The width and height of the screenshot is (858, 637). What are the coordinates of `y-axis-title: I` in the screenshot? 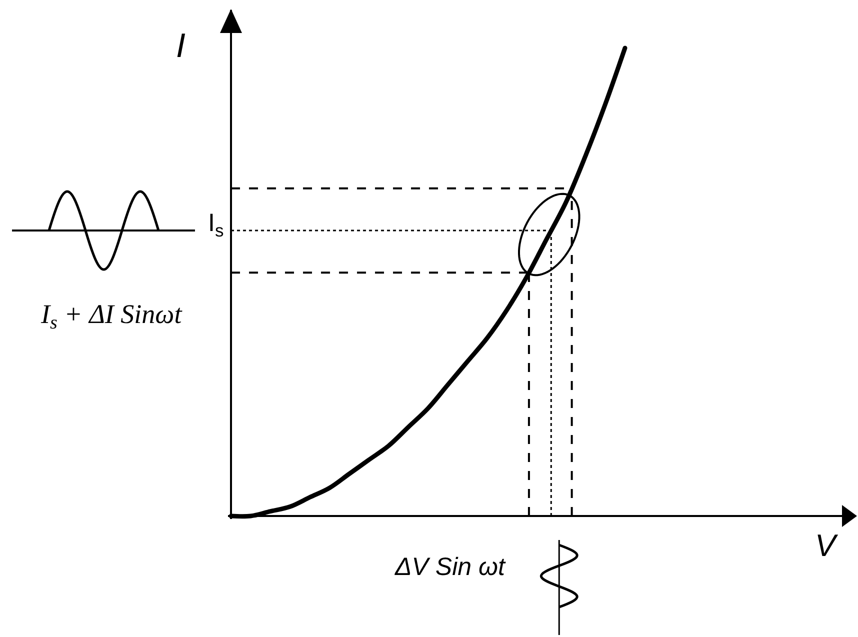 It's located at (181, 46).